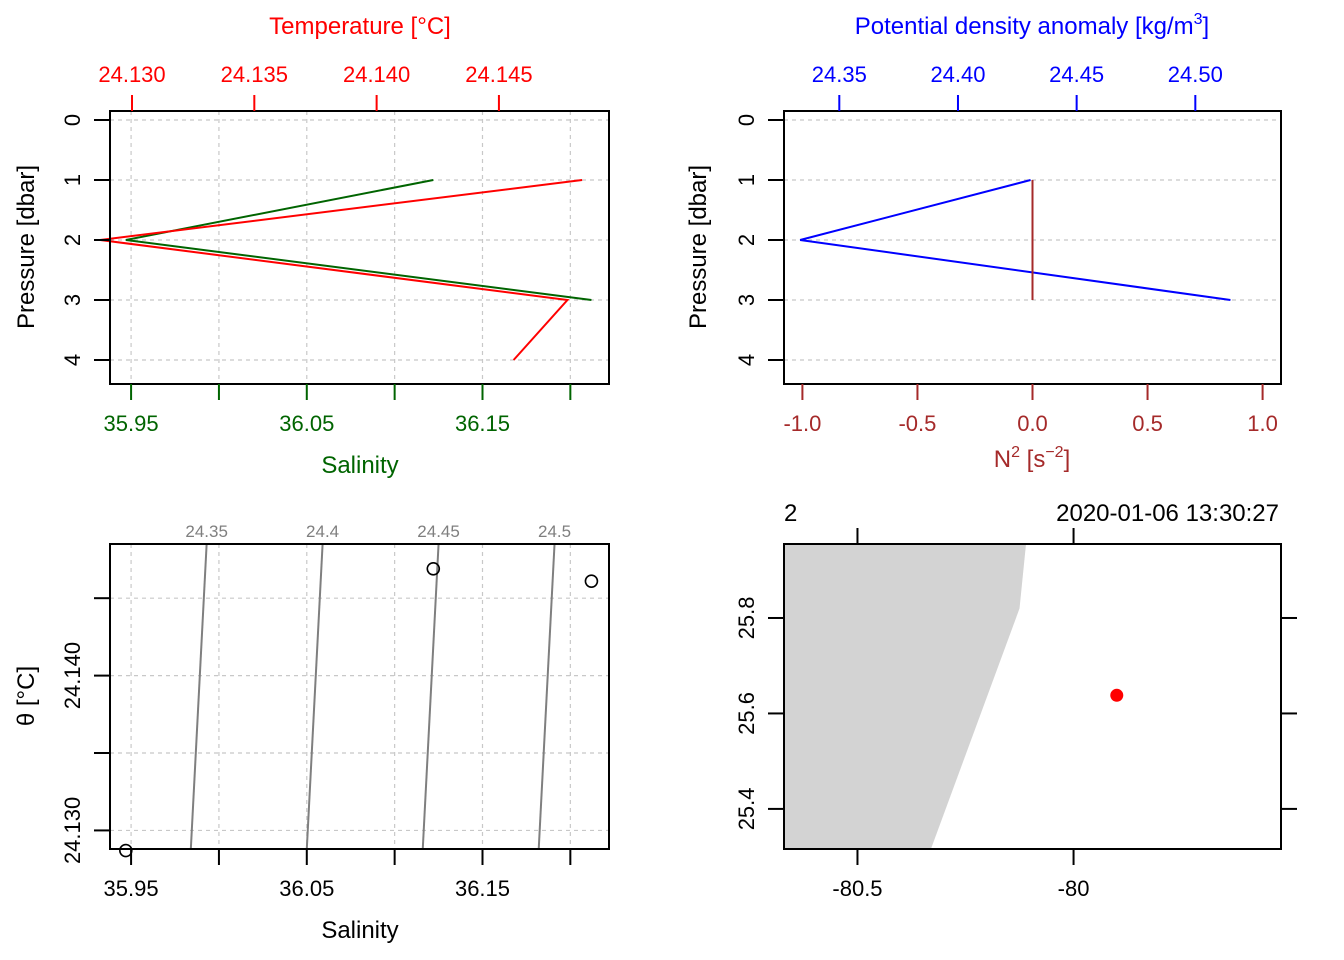 The image size is (1344, 960). What do you see at coordinates (746, 713) in the screenshot?
I see `p4-latitude-tick-label-1: 25.6` at bounding box center [746, 713].